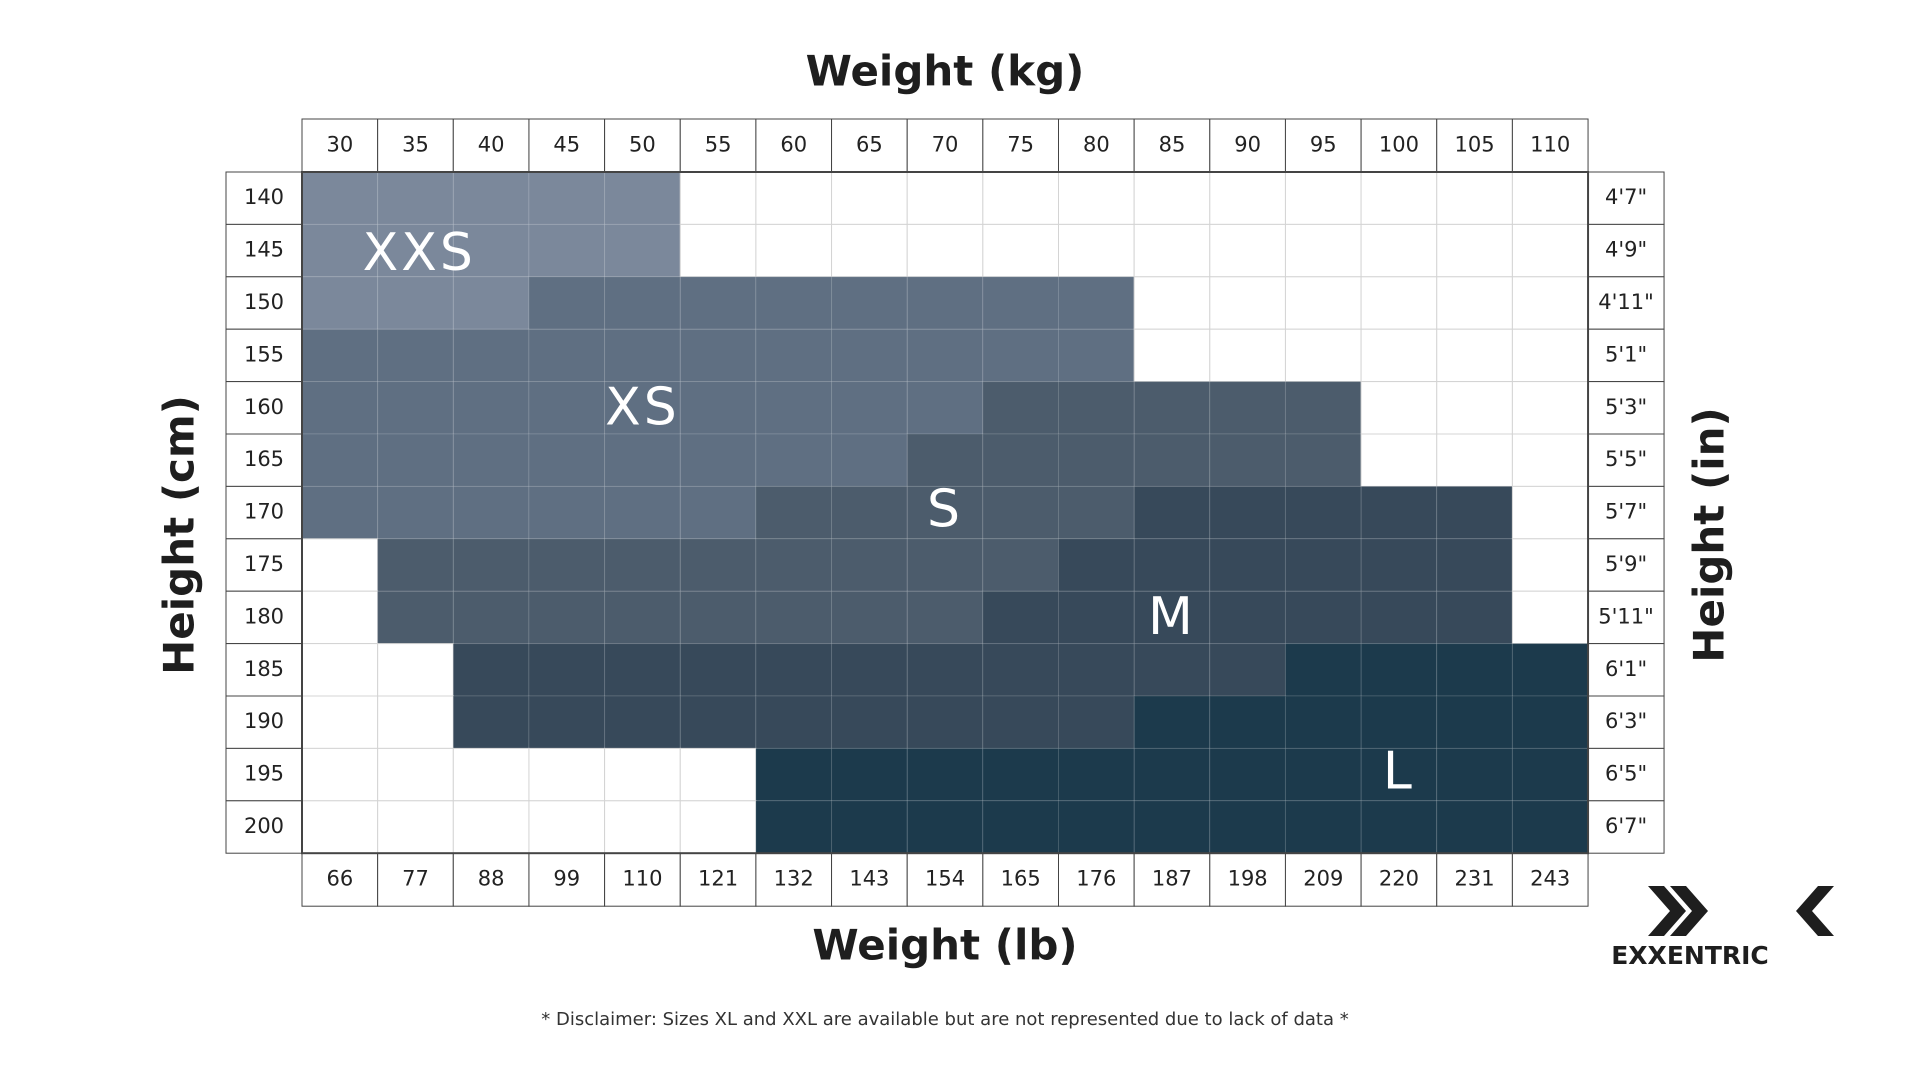 Image resolution: width=1920 pixels, height=1080 pixels. What do you see at coordinates (264, 826) in the screenshot?
I see `cm-label: 200` at bounding box center [264, 826].